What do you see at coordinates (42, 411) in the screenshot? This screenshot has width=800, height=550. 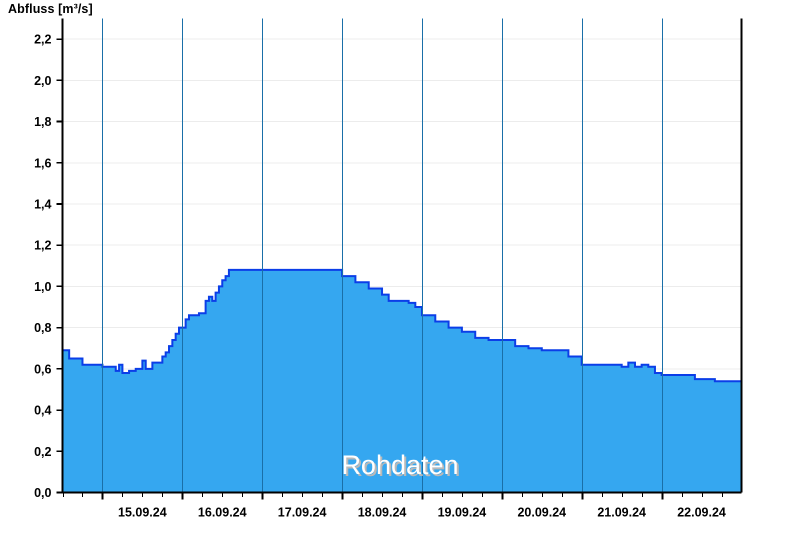 I see `y-tick-label: 0,4` at bounding box center [42, 411].